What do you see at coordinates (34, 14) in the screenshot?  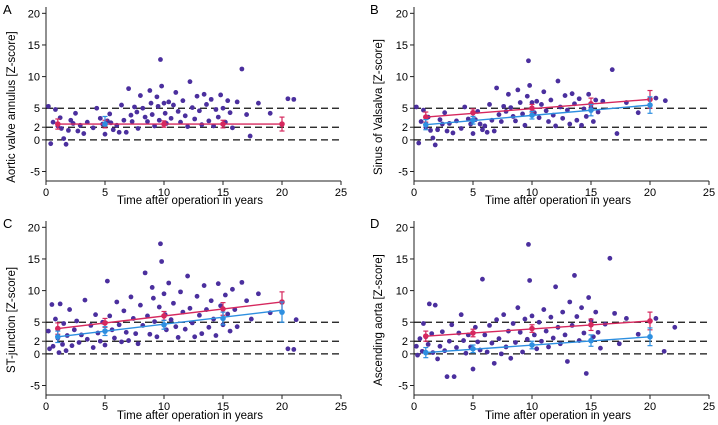 I see `y-tick-label: 20` at bounding box center [34, 14].